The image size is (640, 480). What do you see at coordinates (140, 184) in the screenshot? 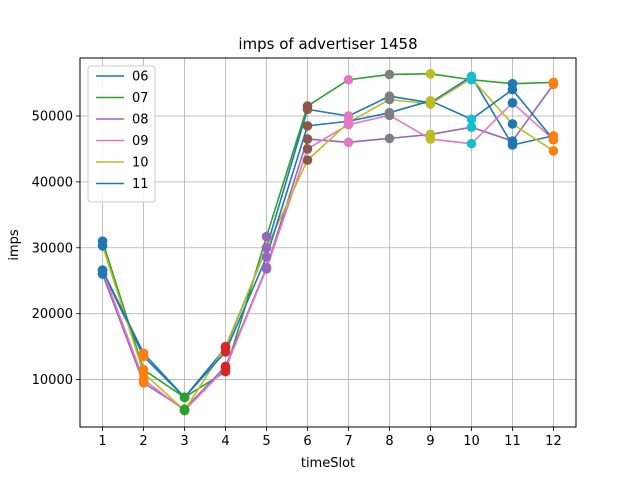
I see `legend-label: 11` at bounding box center [140, 184].